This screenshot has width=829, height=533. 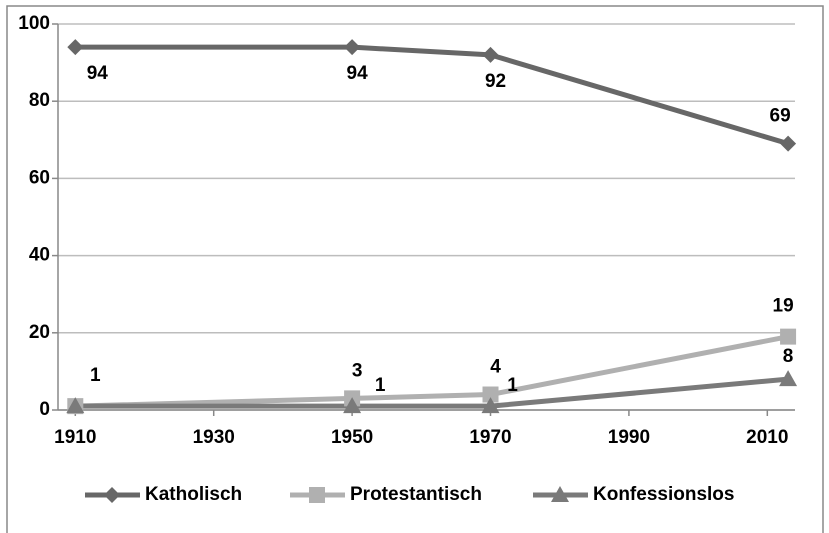 I want to click on y-tick-label: 80, so click(x=39, y=100).